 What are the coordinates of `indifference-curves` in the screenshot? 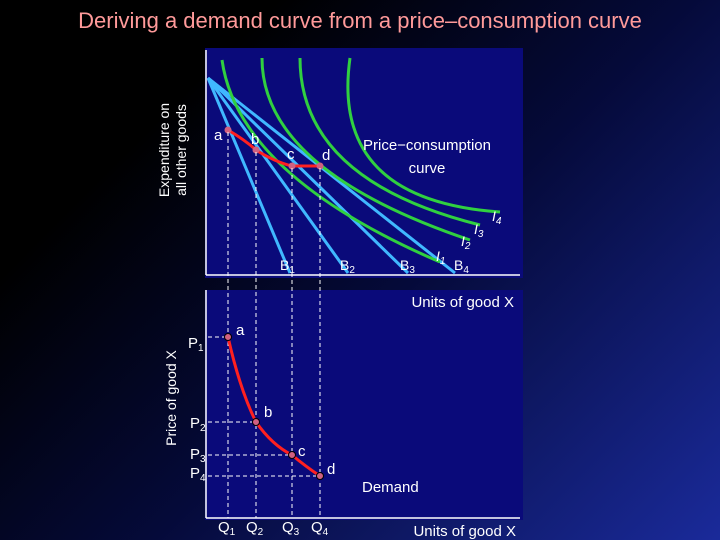 It's located at (360, 160).